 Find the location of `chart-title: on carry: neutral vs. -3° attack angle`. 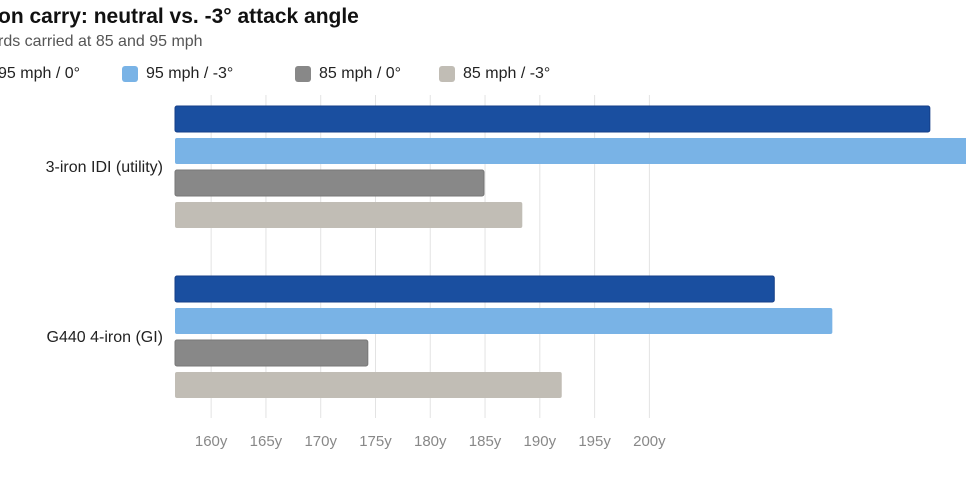

chart-title: on carry: neutral vs. -3° attack angle is located at coordinates (179, 16).